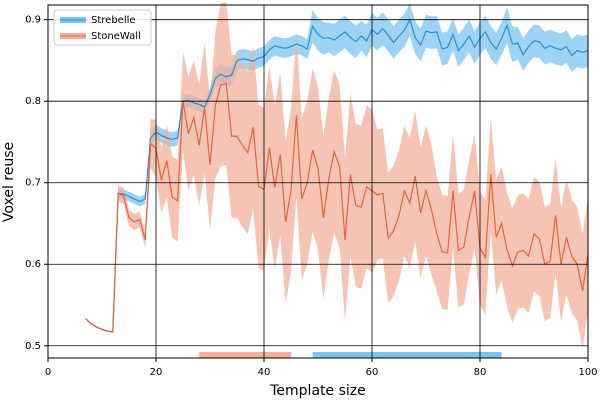  I want to click on y-tick-label: 0.7, so click(33, 183).